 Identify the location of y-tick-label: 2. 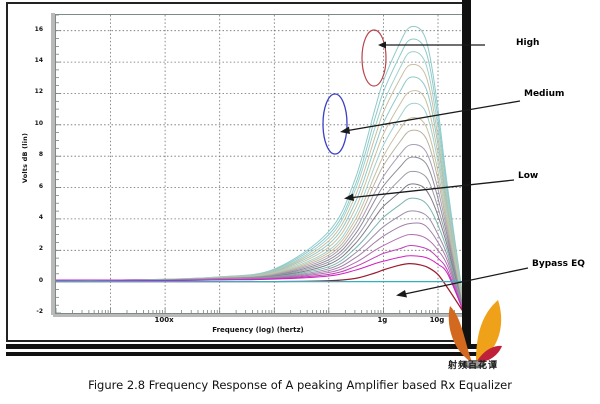
(40, 249).